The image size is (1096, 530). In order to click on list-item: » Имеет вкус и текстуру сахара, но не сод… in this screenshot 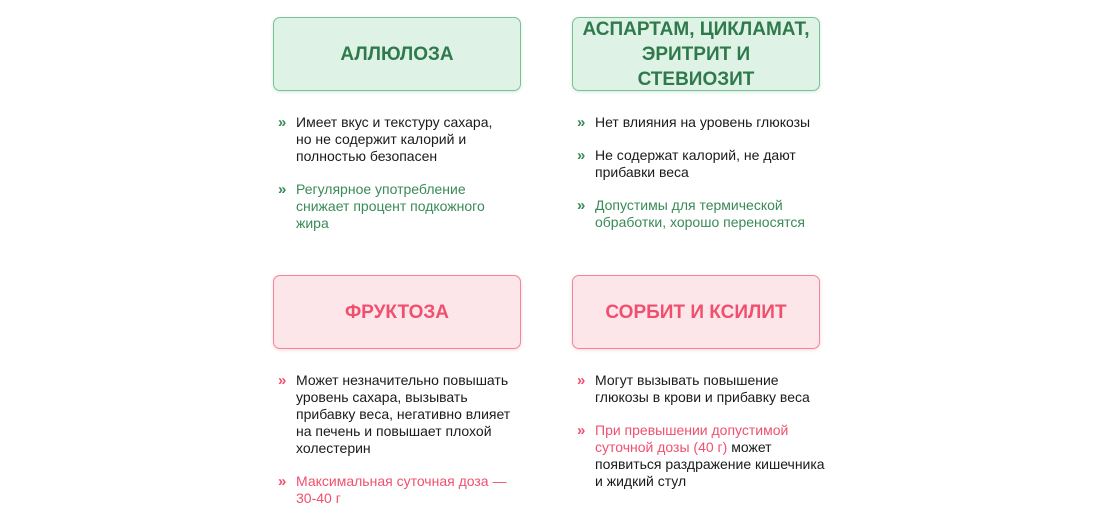, I will do `click(391, 139)`.